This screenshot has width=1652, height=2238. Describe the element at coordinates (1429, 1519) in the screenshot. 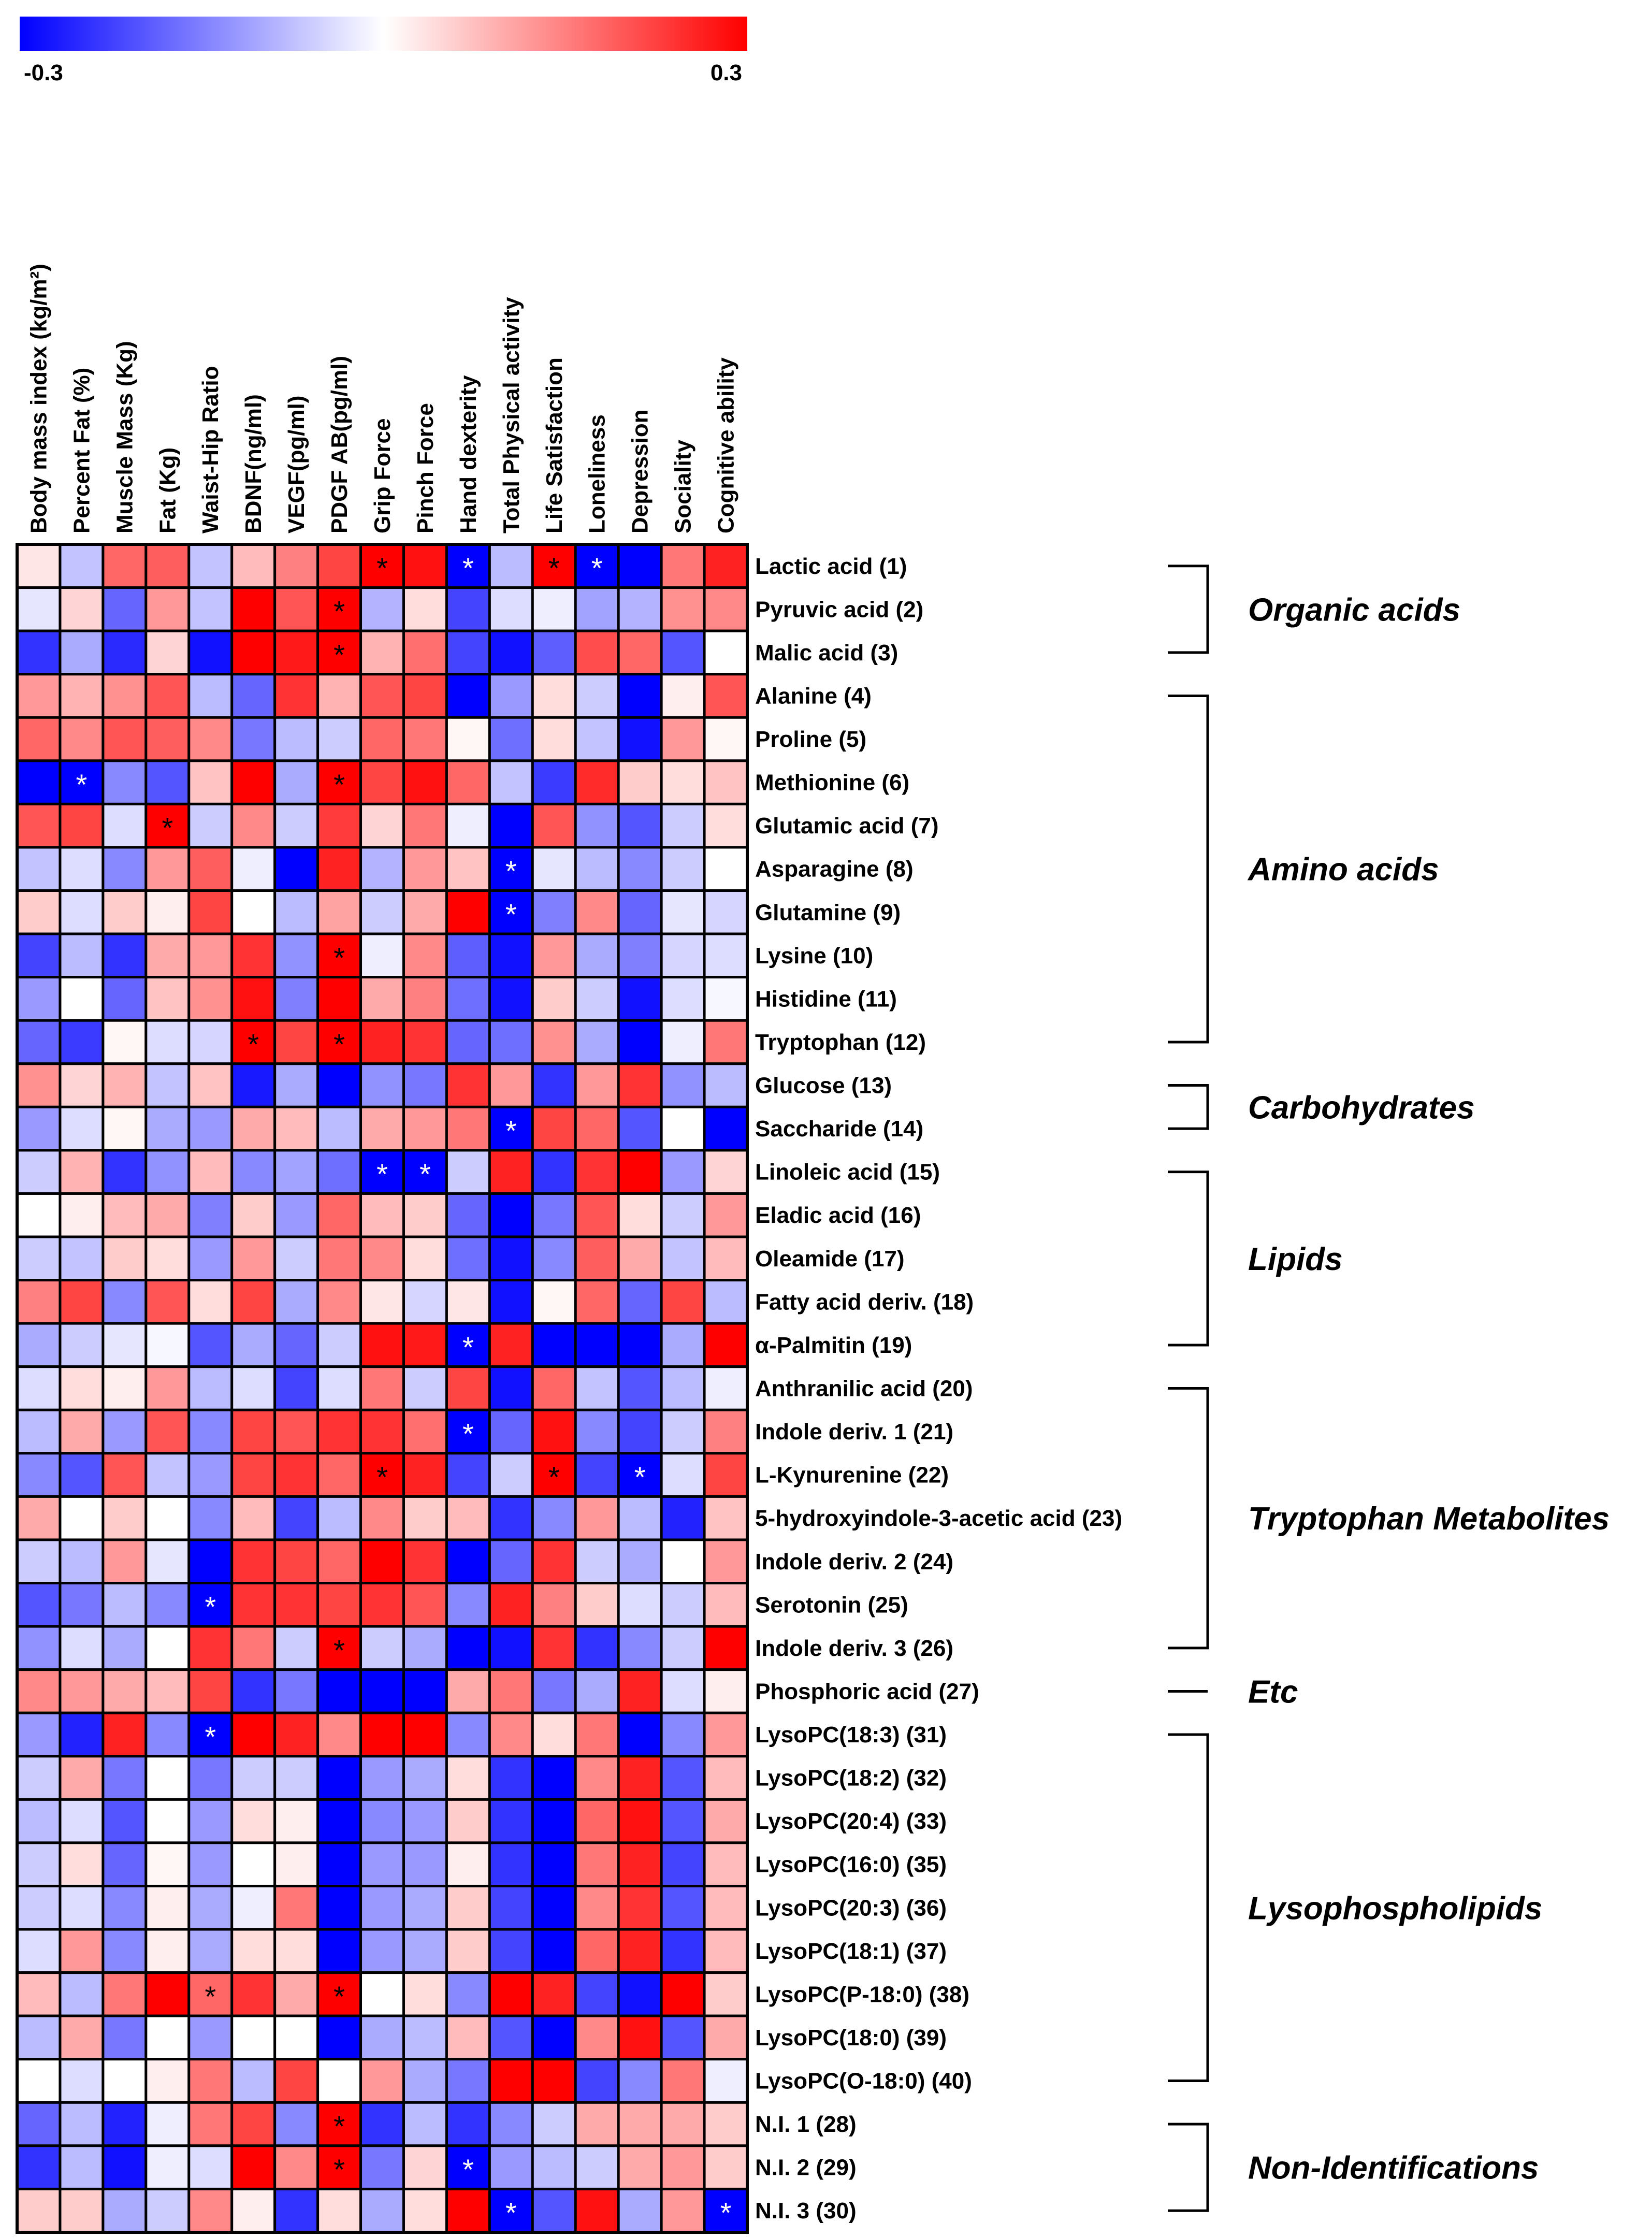

I see `group-label: Tryptophan Metabolites` at that location.